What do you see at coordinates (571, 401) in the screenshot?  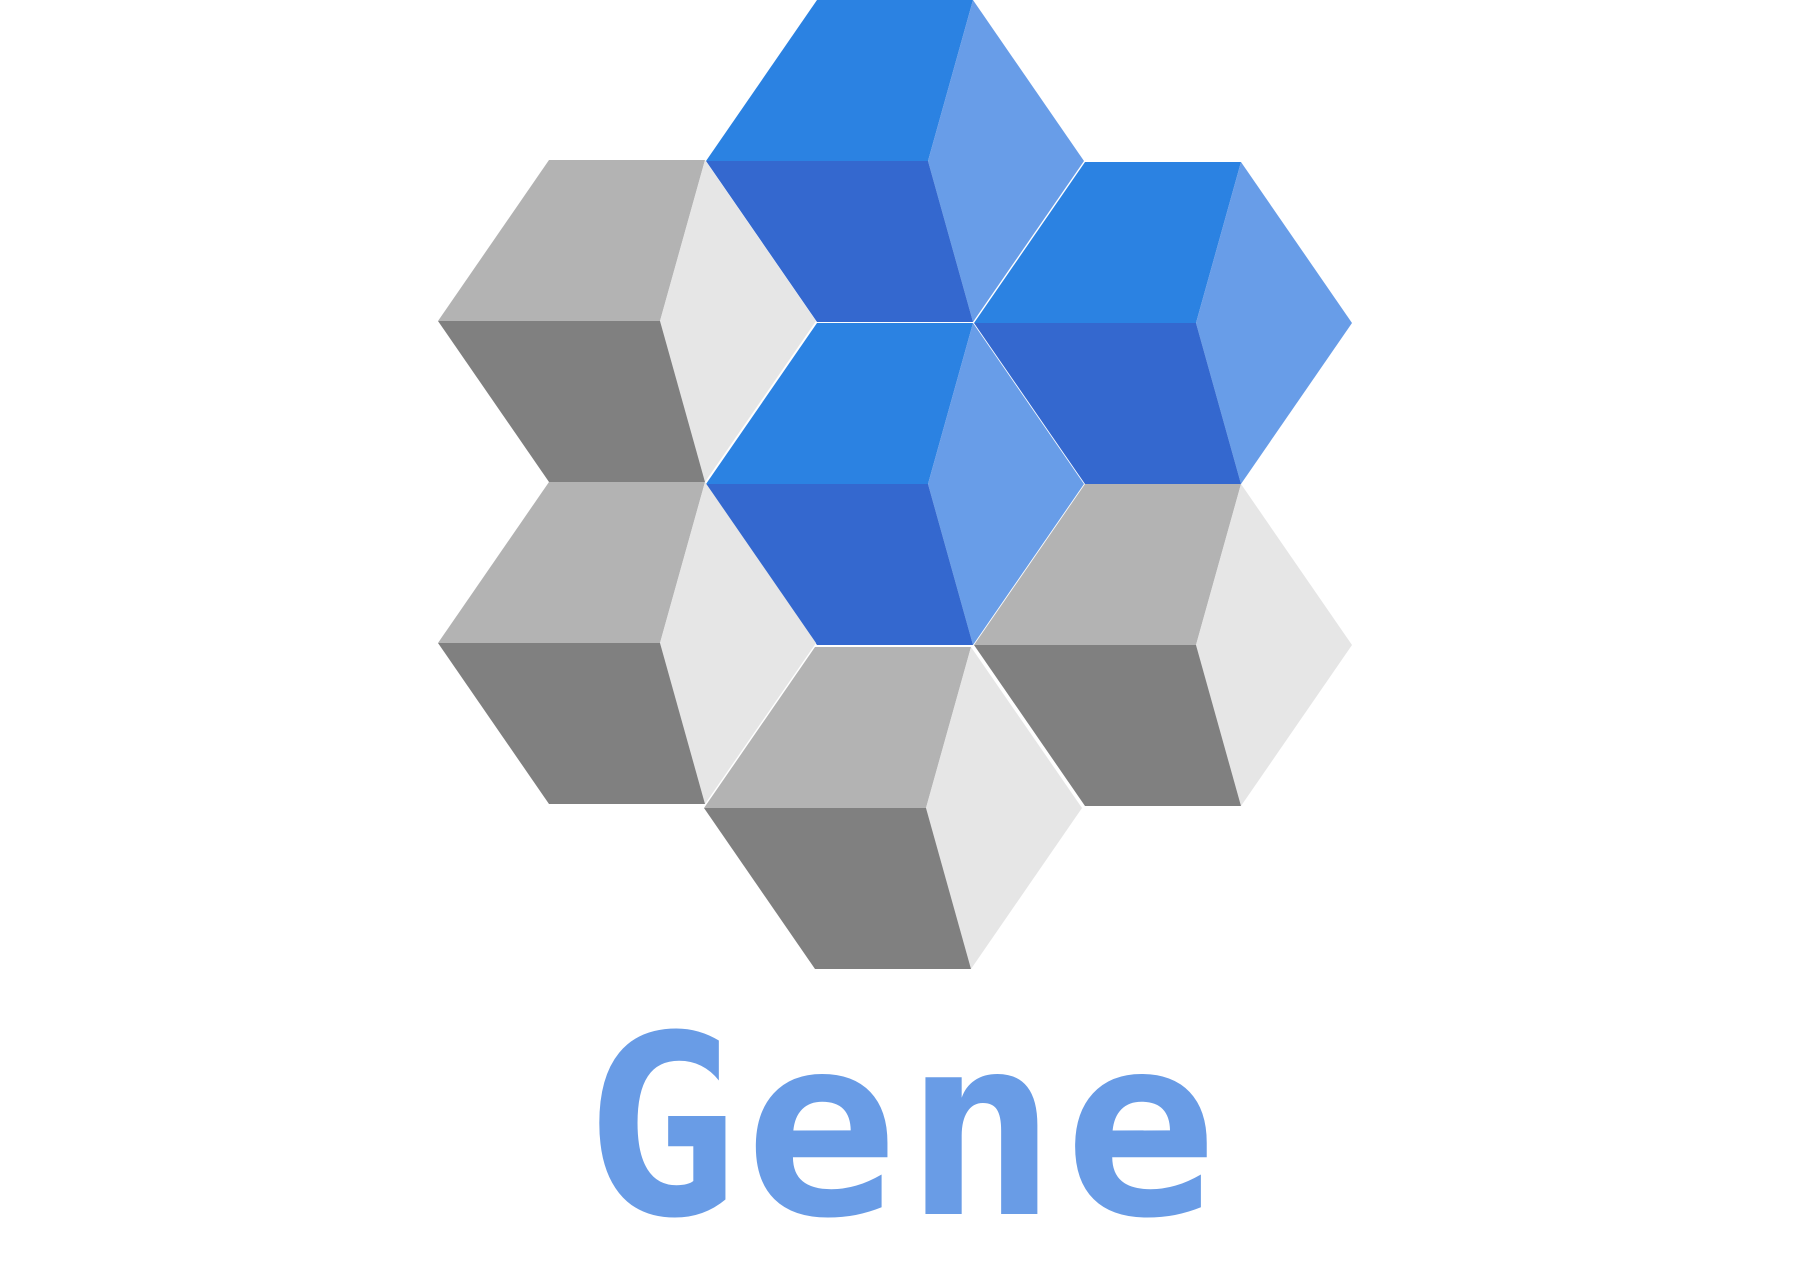 I see `cube-upper-left-left-face` at bounding box center [571, 401].